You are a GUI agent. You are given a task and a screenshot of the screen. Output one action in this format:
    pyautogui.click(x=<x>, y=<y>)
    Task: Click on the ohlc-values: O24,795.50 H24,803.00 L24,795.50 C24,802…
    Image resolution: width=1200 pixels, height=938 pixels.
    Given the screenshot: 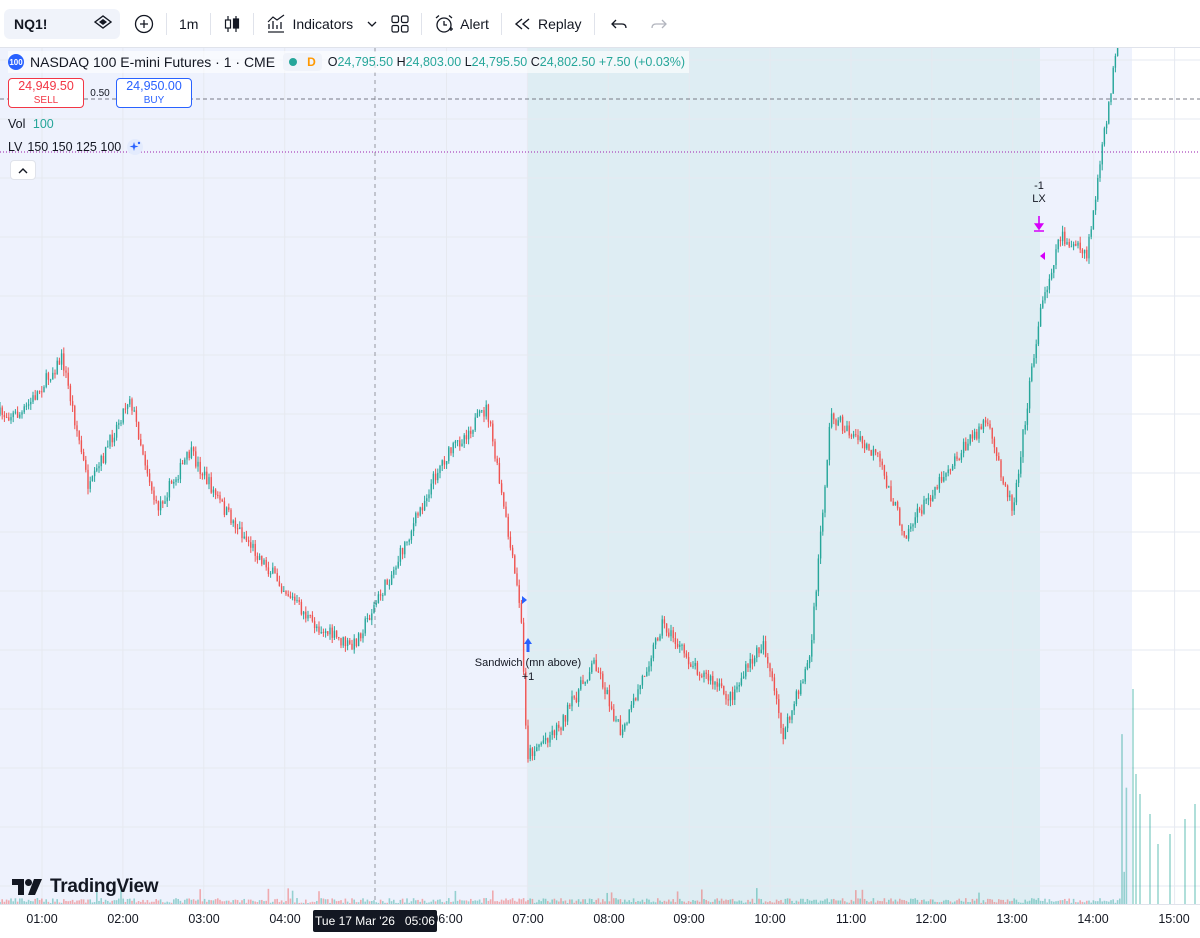 What is the action you would take?
    pyautogui.click(x=506, y=62)
    